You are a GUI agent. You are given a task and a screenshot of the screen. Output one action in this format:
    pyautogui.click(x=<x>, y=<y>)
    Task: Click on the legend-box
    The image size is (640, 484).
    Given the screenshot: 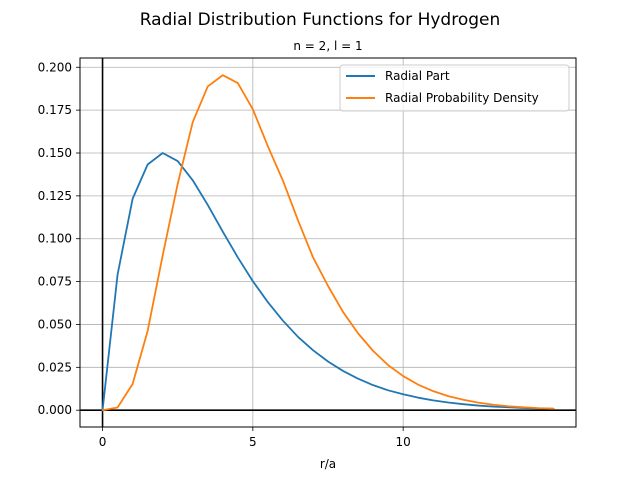 What is the action you would take?
    pyautogui.click(x=454, y=88)
    